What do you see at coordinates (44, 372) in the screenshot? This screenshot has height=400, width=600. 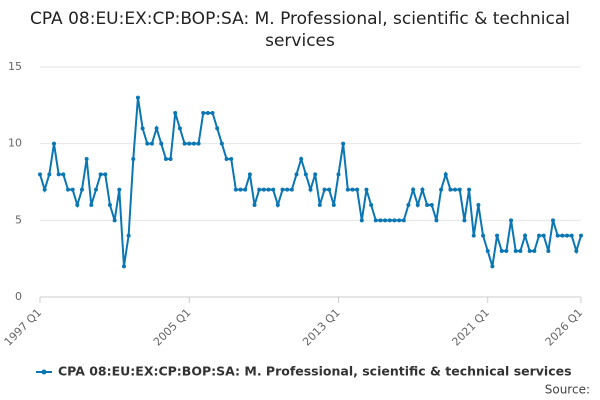 I see `legend-marker` at bounding box center [44, 372].